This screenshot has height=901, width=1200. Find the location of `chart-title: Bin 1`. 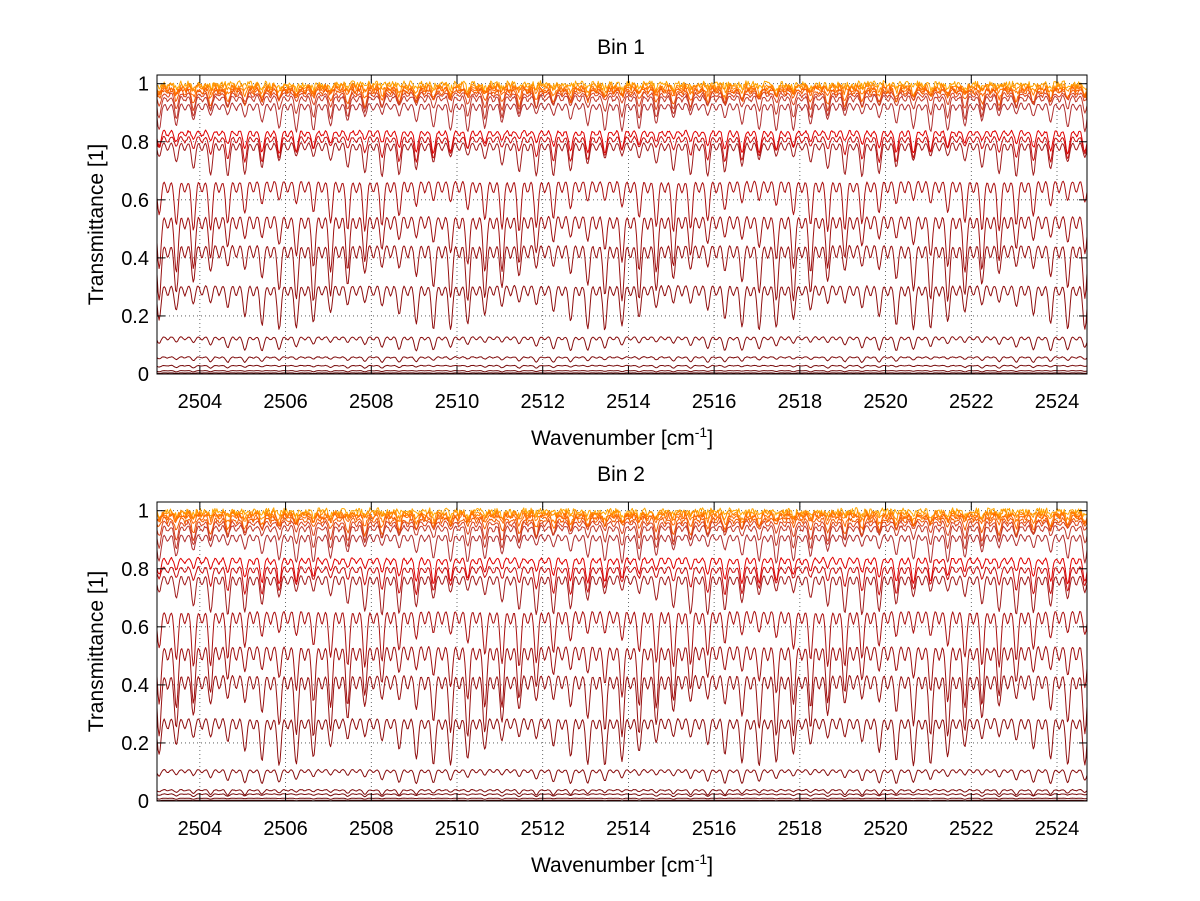

chart-title: Bin 1 is located at coordinates (621, 47).